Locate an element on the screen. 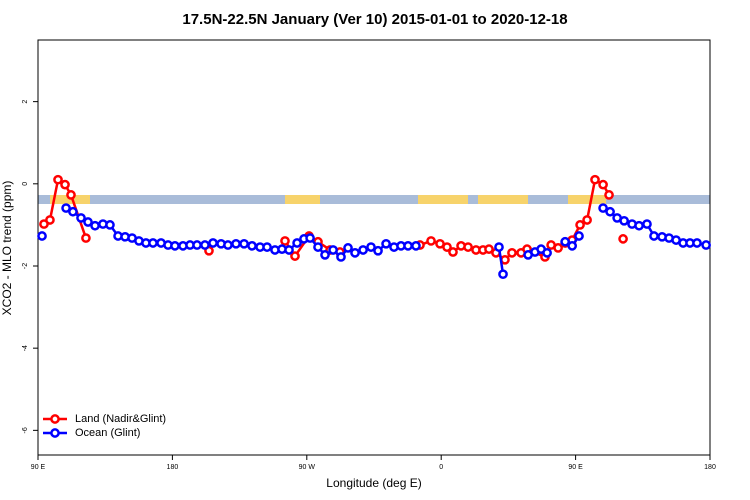 Image resolution: width=750 pixels, height=500 pixels. y-tick-label: -4 is located at coordinates (25, 348).